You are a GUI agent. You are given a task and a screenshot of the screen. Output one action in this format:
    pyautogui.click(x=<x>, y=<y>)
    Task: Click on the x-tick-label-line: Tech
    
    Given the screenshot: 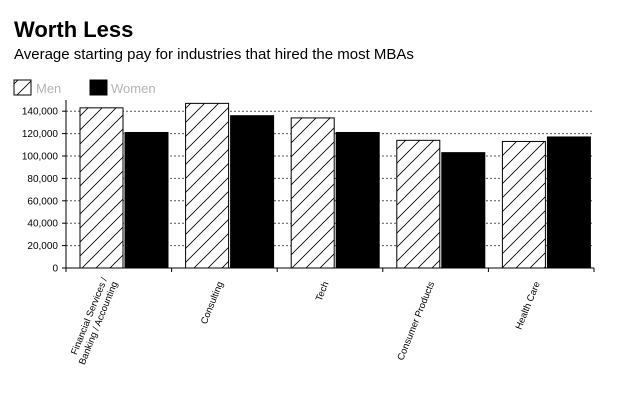 What is the action you would take?
    pyautogui.click(x=323, y=291)
    